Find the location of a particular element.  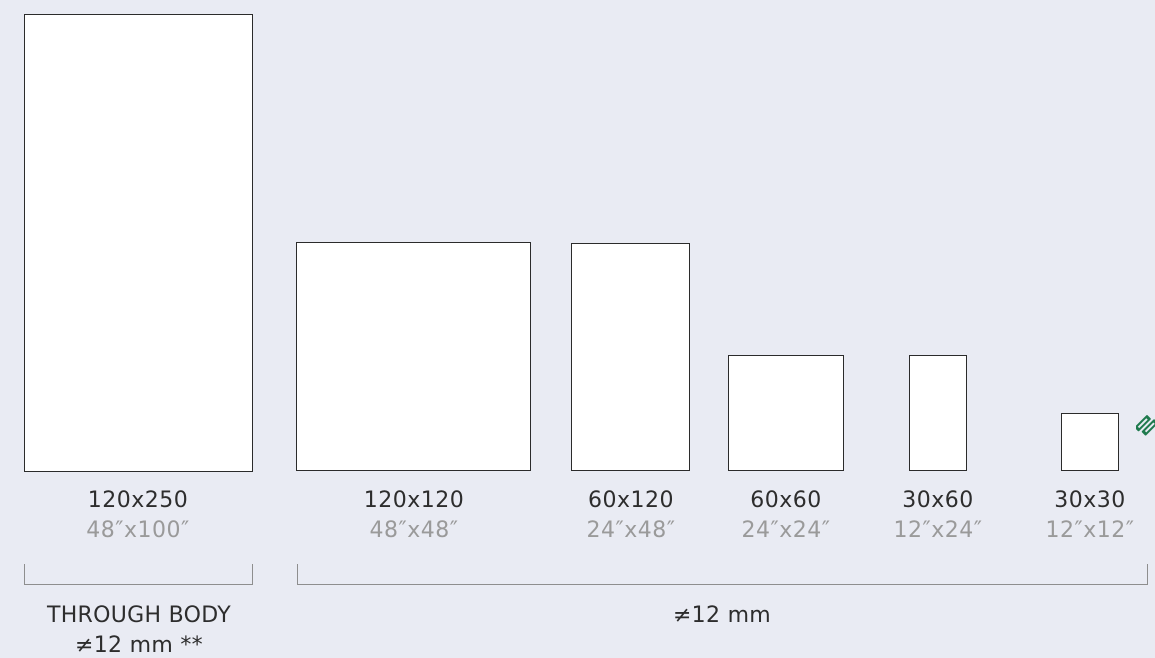

through-body-title: THROUGH BODY is located at coordinates (139, 615).